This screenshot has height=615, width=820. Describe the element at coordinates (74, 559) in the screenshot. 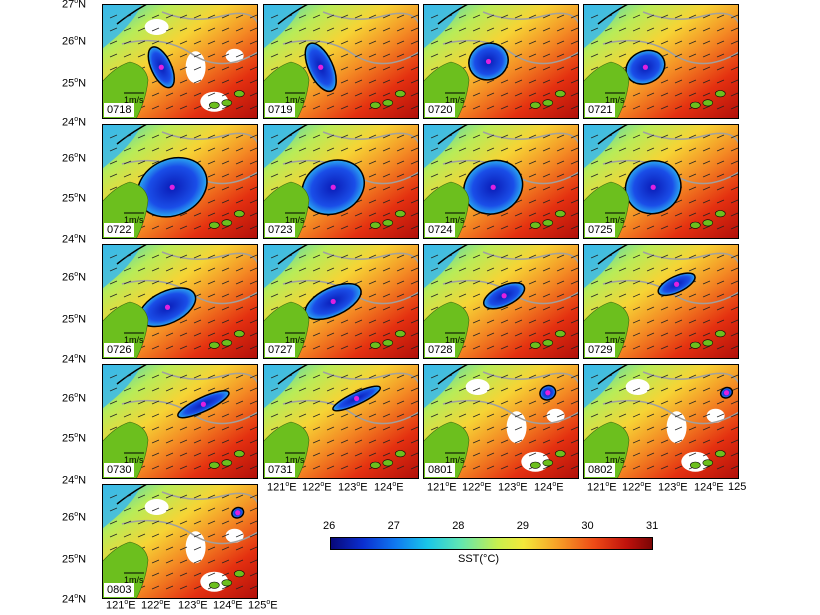

I see `latitude-tick-label: 25oN` at that location.